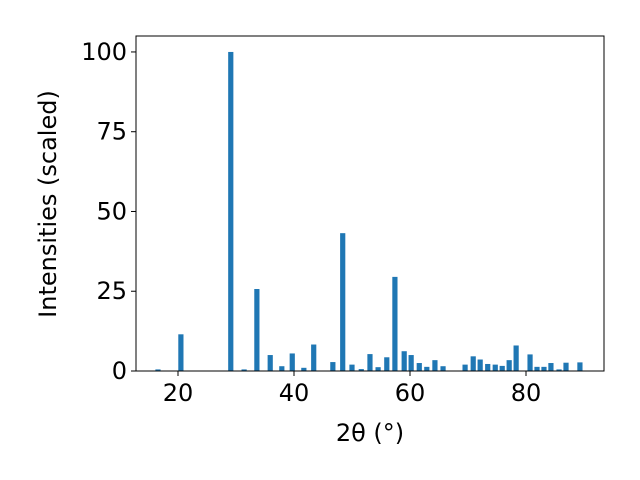  What do you see at coordinates (111, 211) in the screenshot?
I see `y-tick-label: 50` at bounding box center [111, 211].